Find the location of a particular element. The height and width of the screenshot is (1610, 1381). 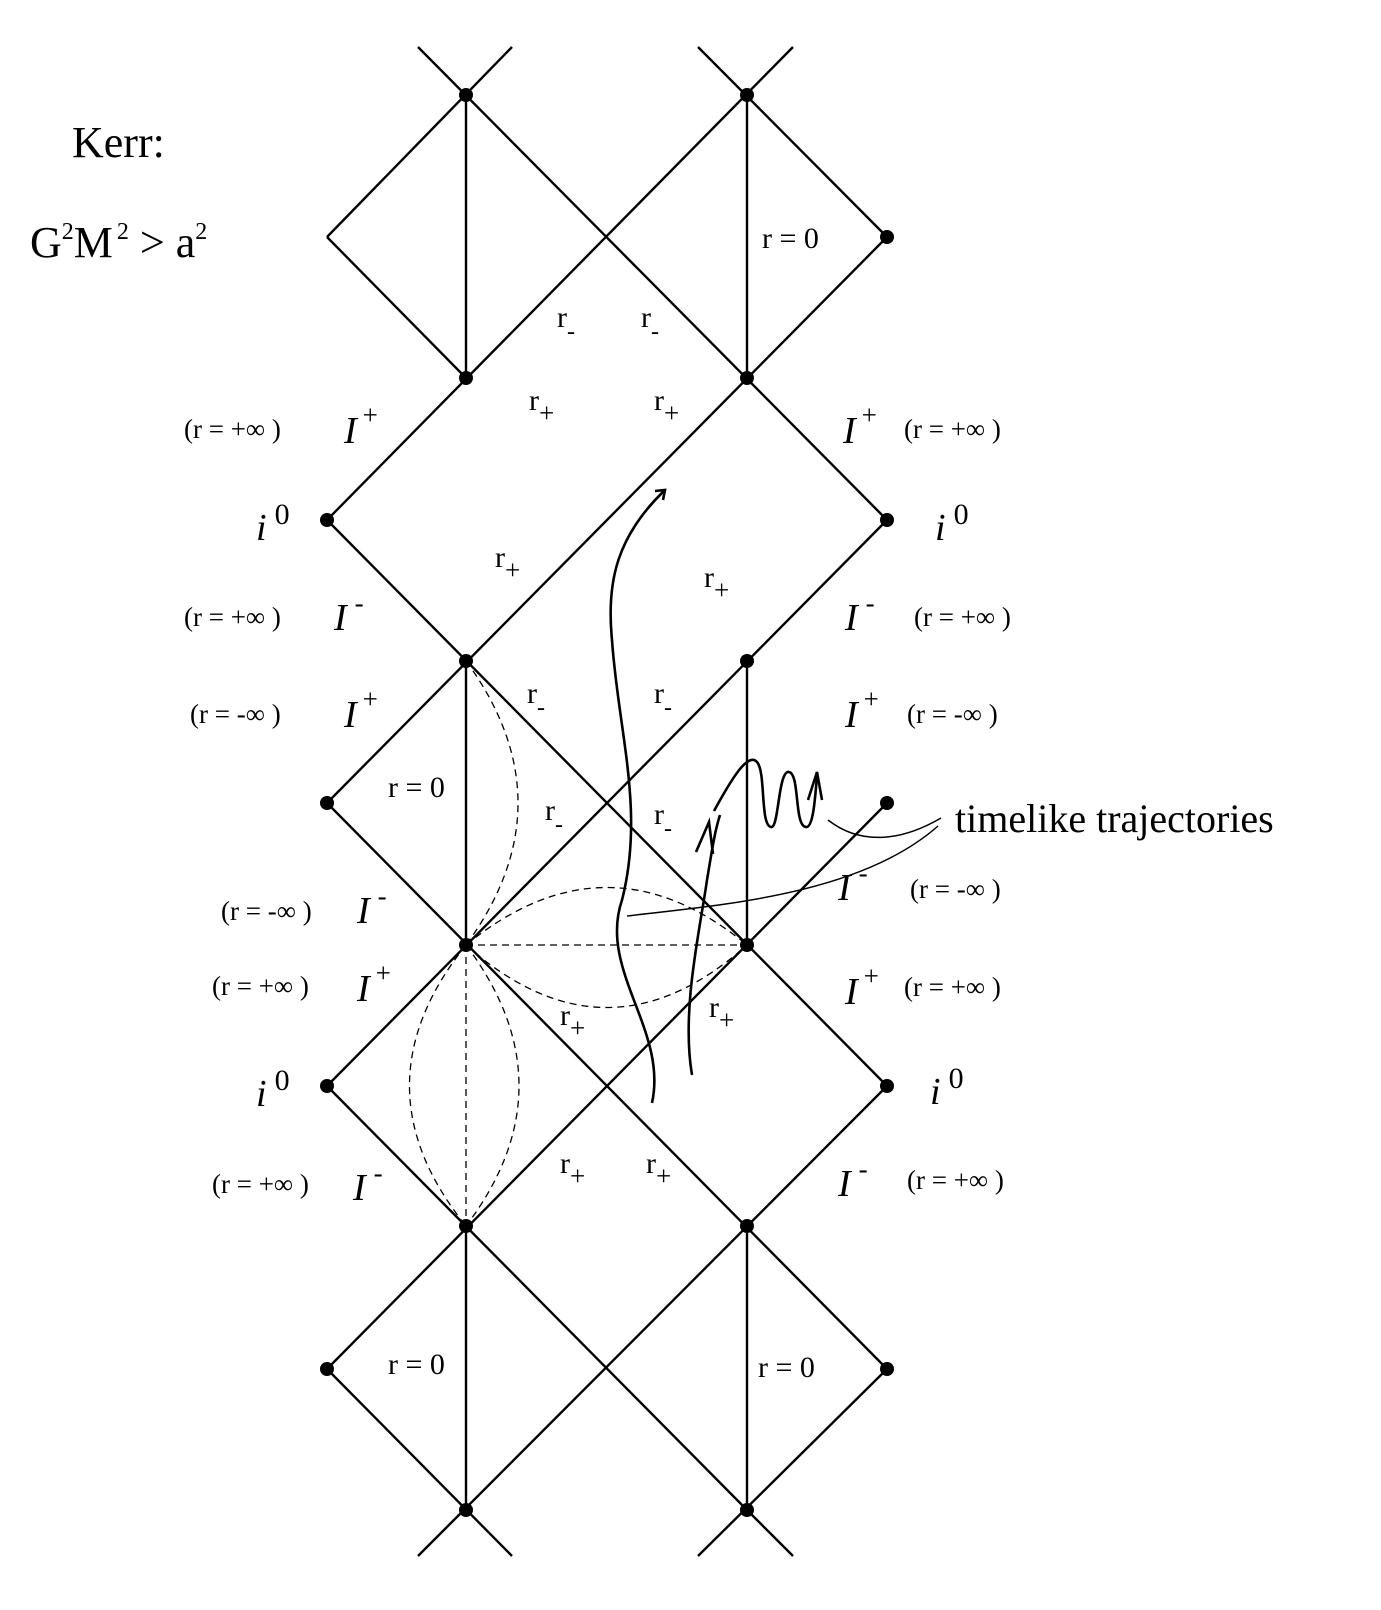

title-kerr: Kerr: is located at coordinates (118, 142).